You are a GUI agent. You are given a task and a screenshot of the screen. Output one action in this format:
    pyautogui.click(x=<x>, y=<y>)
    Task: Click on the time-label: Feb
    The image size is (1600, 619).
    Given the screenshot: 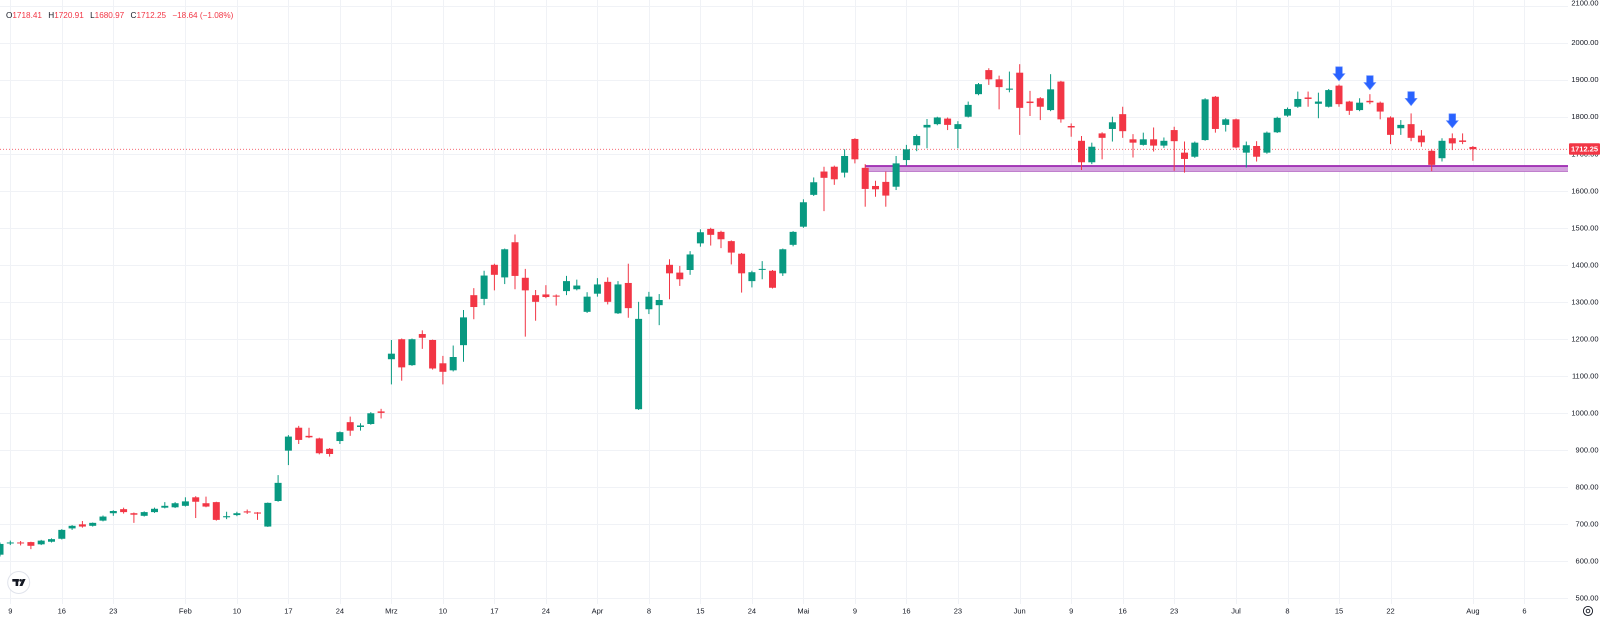 What is the action you would take?
    pyautogui.click(x=185, y=611)
    